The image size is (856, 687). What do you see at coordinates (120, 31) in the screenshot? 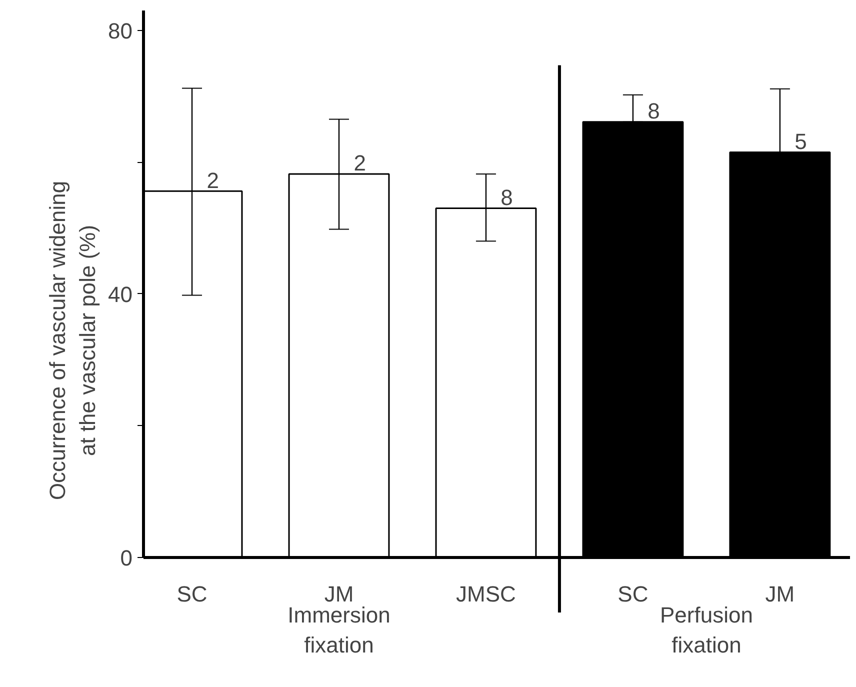
I see `y-tick-label: 80` at bounding box center [120, 31].